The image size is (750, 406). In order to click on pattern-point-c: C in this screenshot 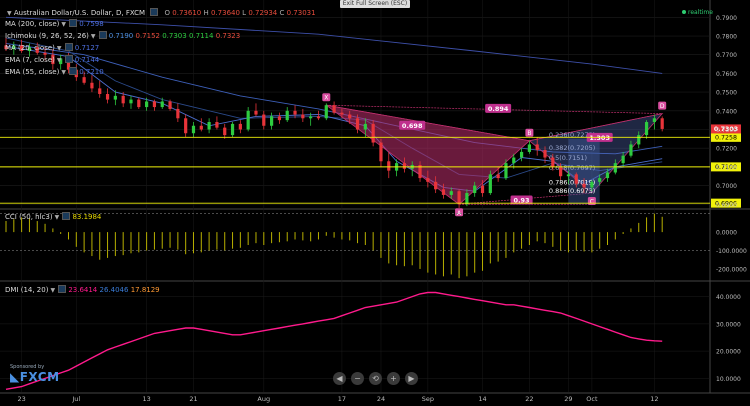, I will do `click(592, 202)`.